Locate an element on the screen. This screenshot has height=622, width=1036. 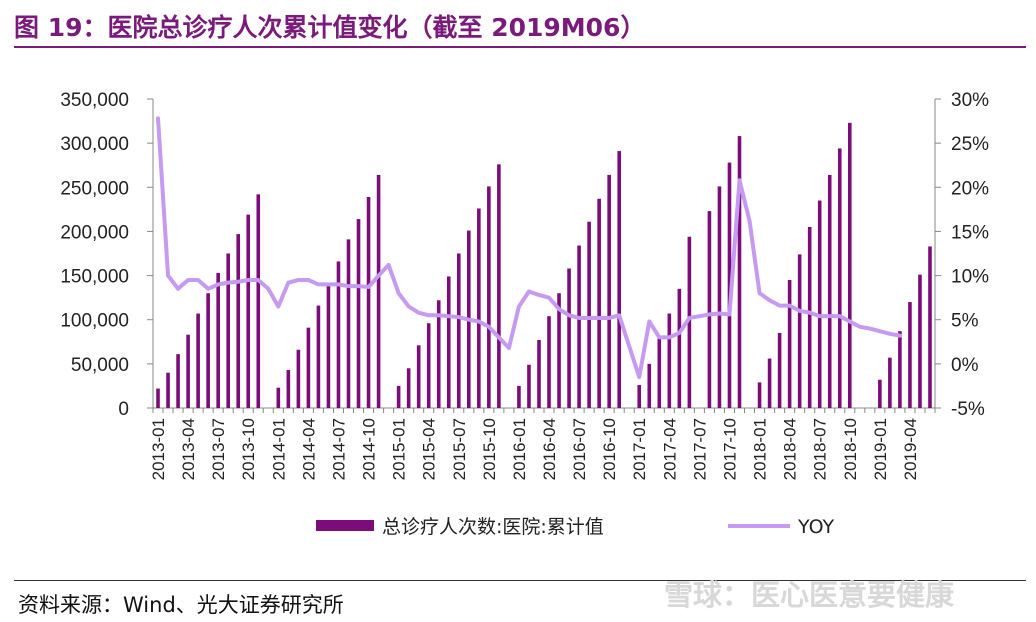
left-tick-label: 200,000 is located at coordinates (94, 232).